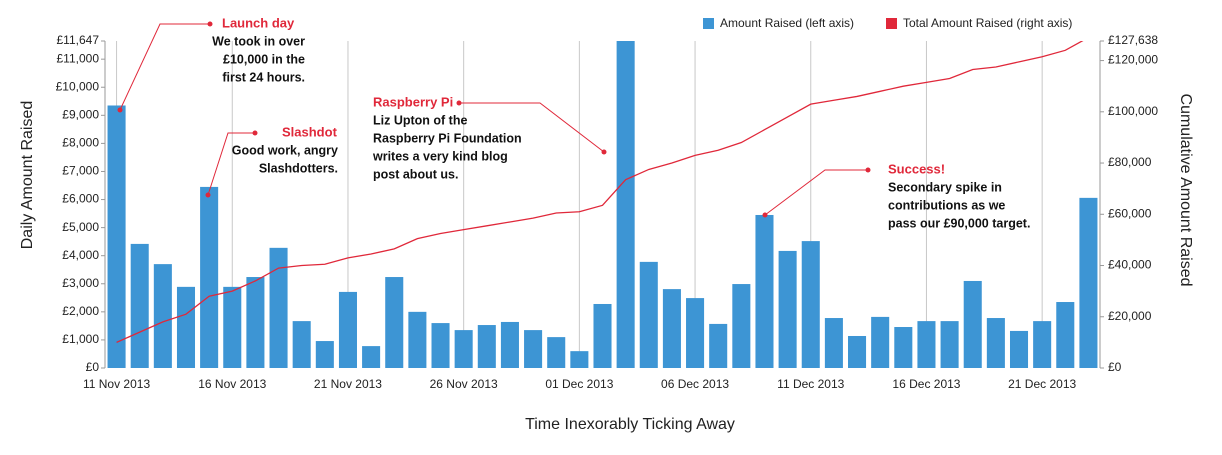  What do you see at coordinates (1130, 162) in the screenshot?
I see `y2-tick-label: £80,000` at bounding box center [1130, 162].